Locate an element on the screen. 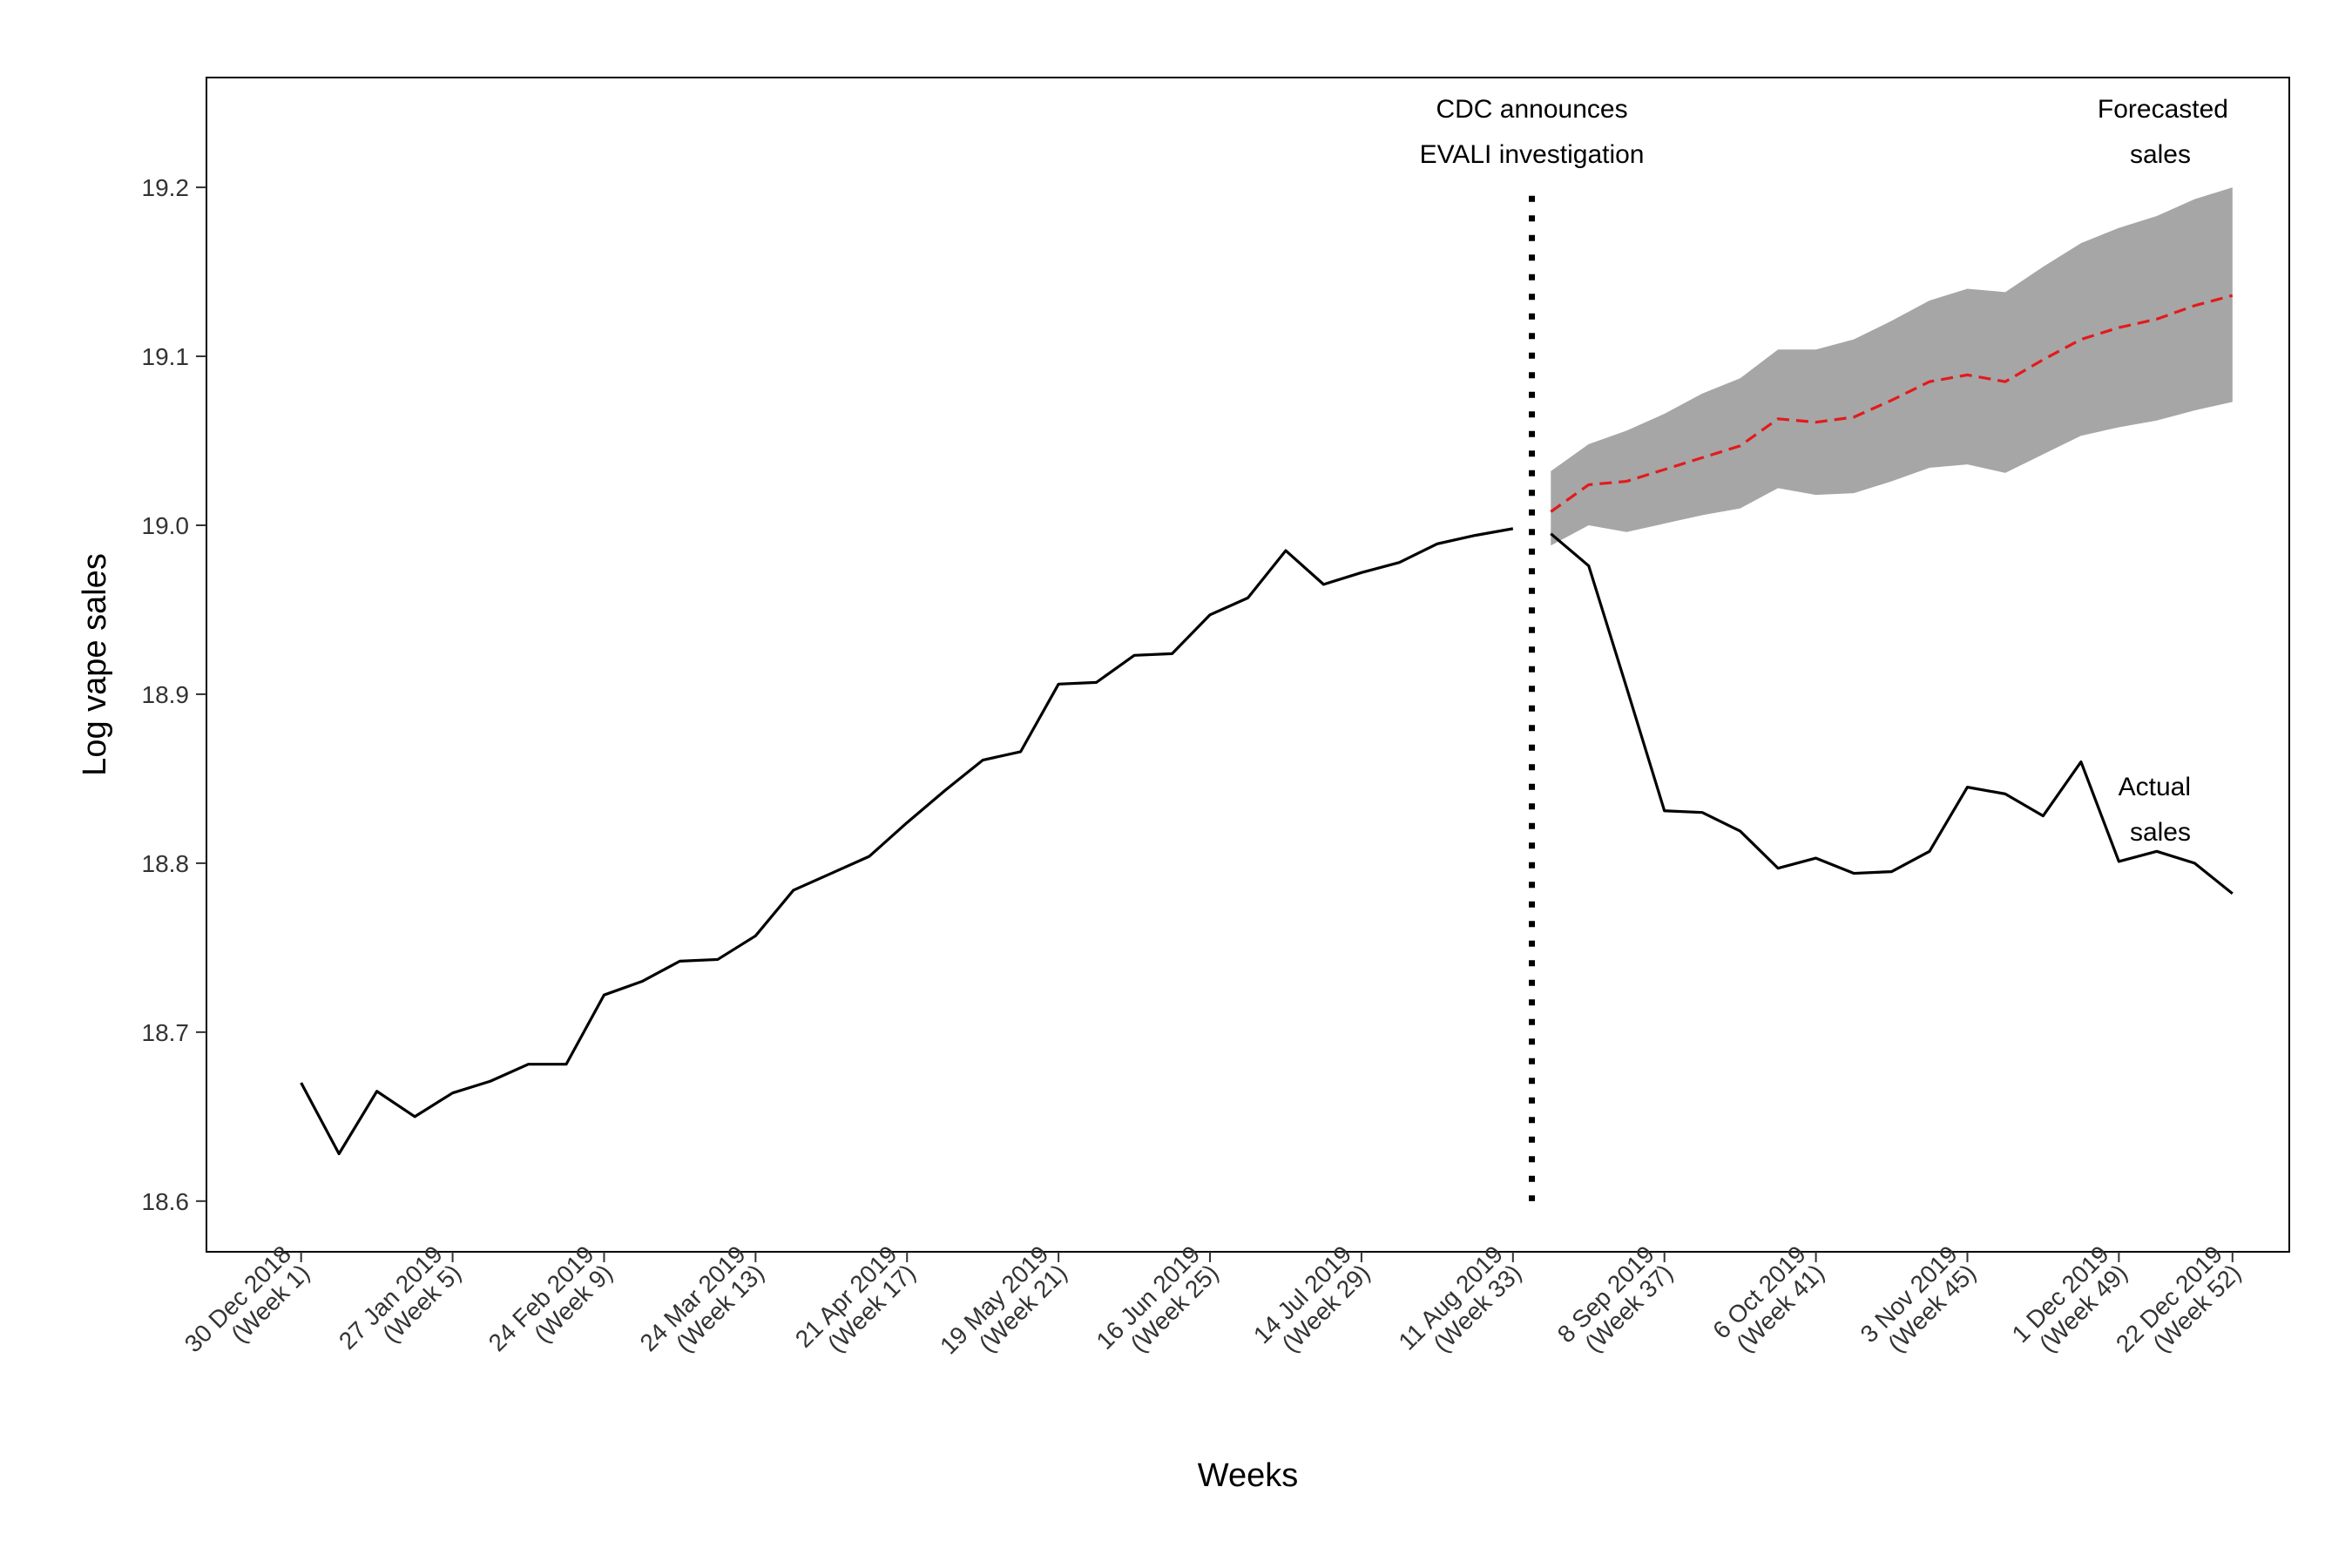 Image resolution: width=2352 pixels, height=1568 pixels. y-tick-label: 19.1 is located at coordinates (166, 356).